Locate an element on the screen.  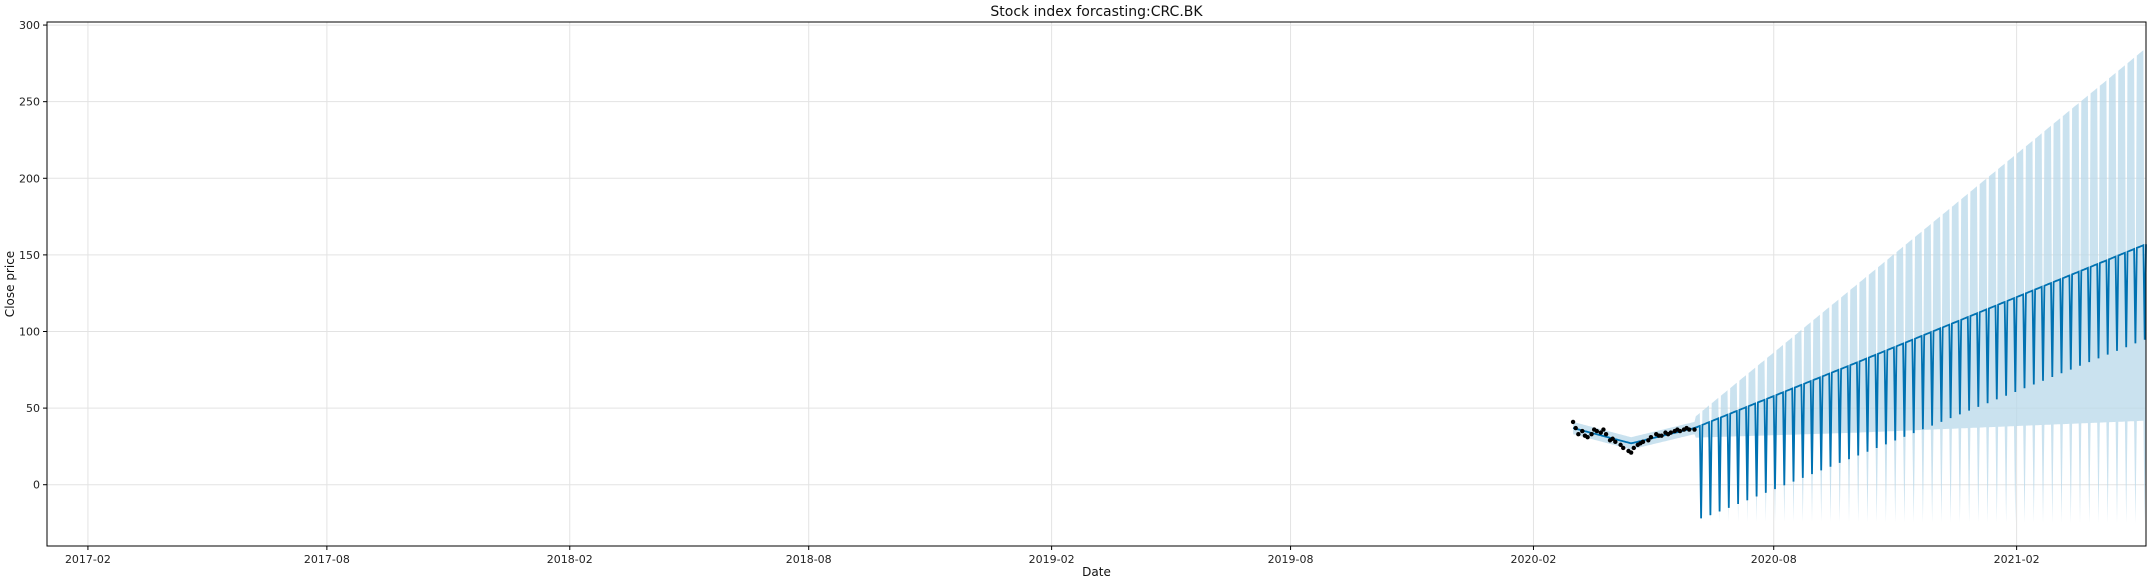
x-tick-label: 2020-08 is located at coordinates (1774, 559).